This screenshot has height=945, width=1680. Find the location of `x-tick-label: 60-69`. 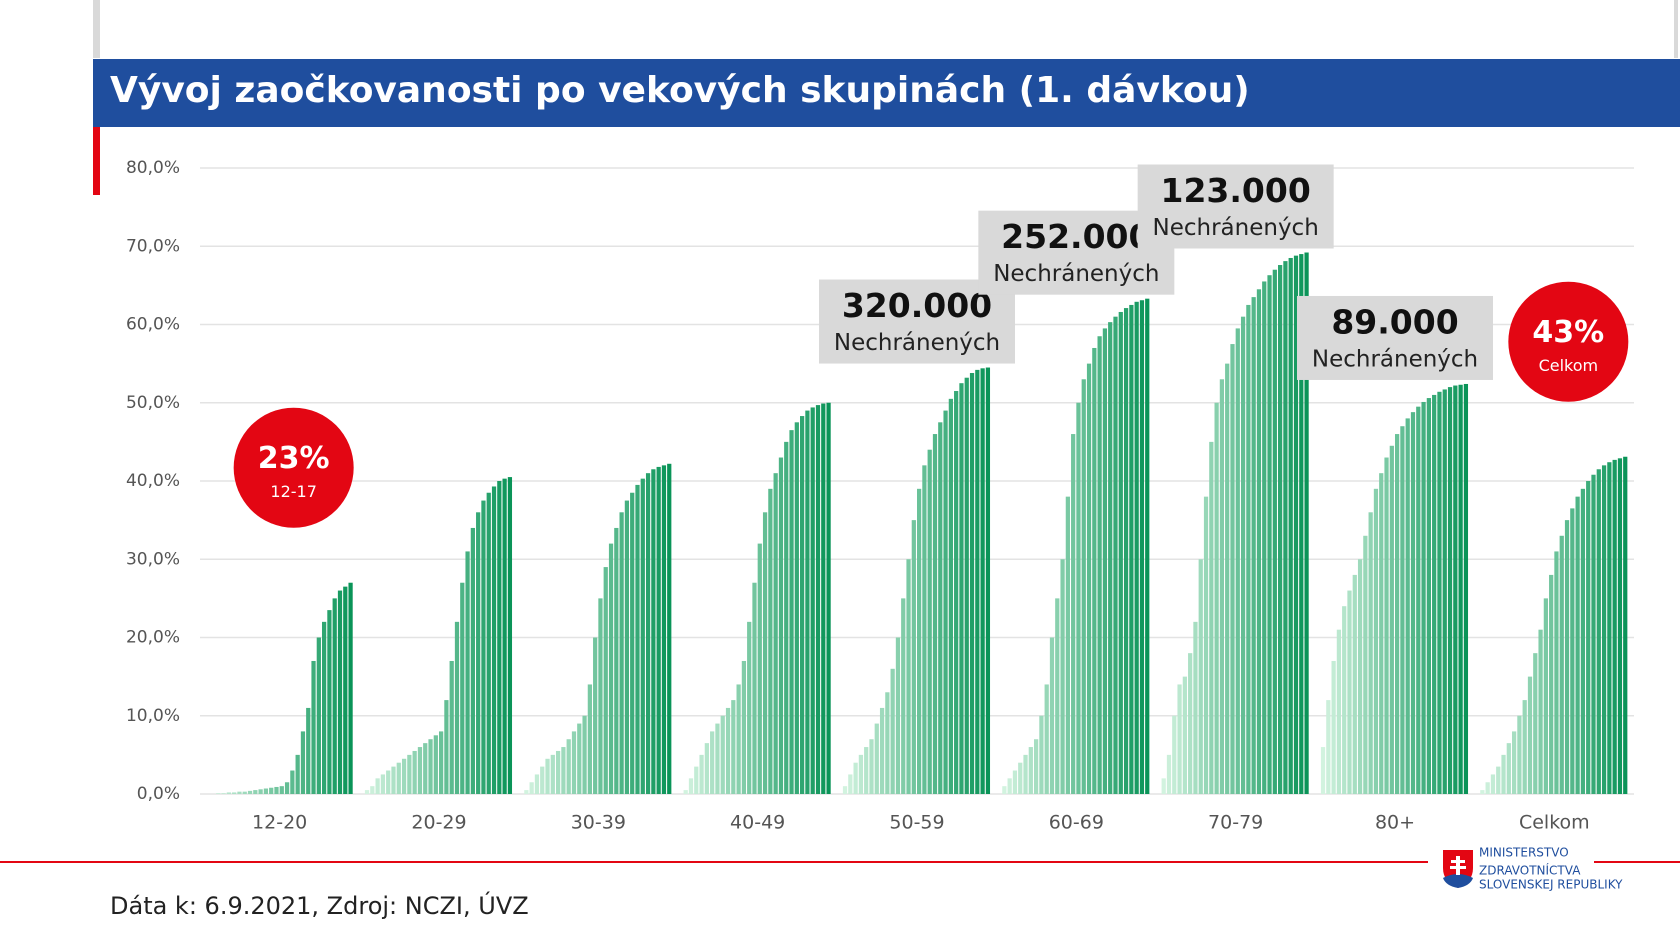

x-tick-label: 60-69 is located at coordinates (1076, 823).